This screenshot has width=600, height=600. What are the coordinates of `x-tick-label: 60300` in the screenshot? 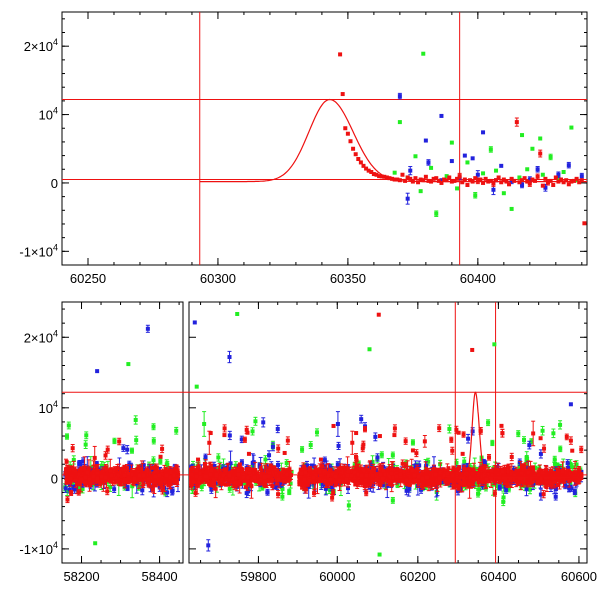 It's located at (218, 278).